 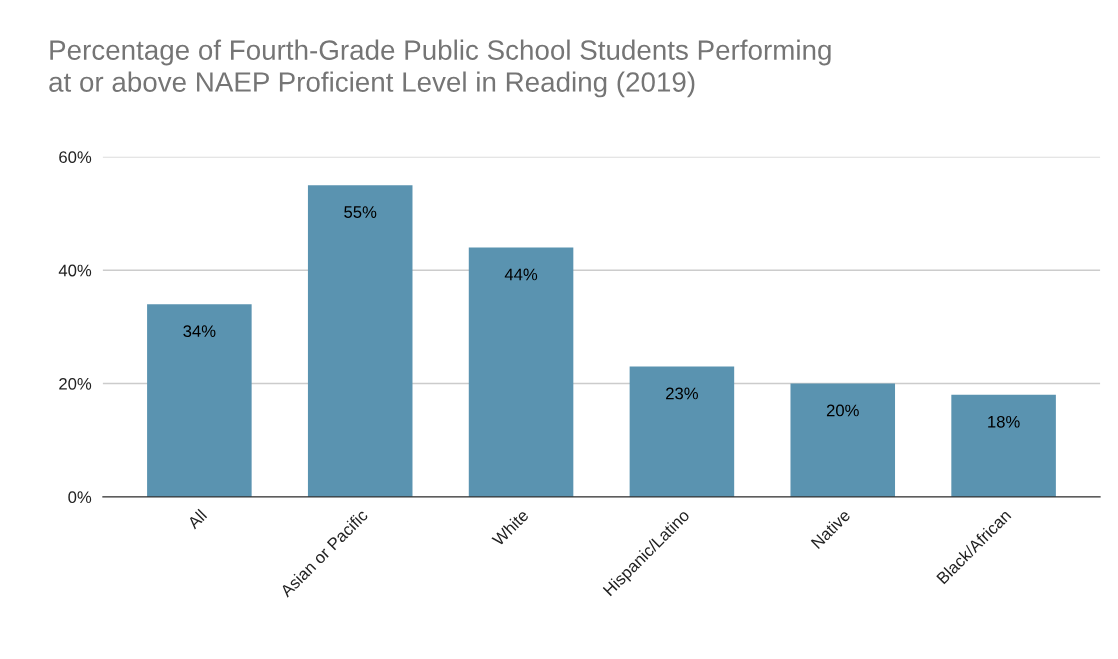 What do you see at coordinates (199, 331) in the screenshot?
I see `data-label: 34%` at bounding box center [199, 331].